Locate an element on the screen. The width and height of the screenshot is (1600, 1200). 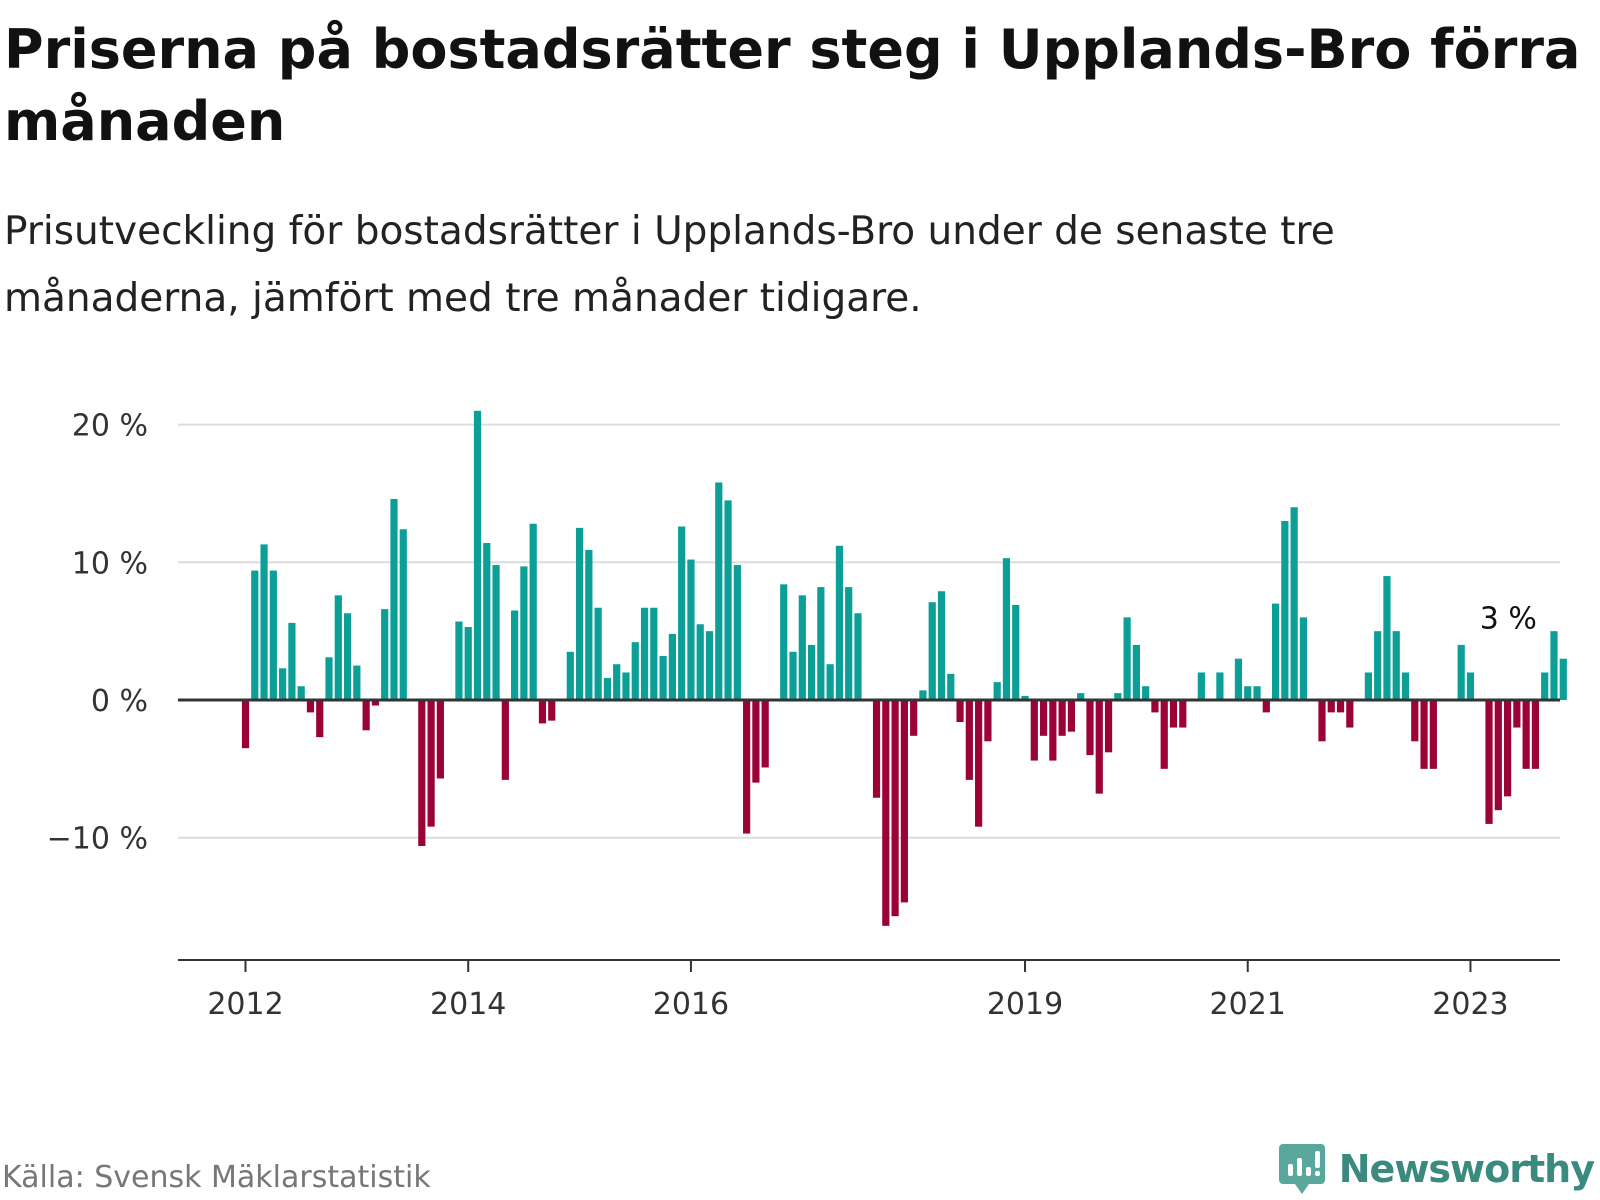
x-tick-label: 2016 is located at coordinates (691, 1004).